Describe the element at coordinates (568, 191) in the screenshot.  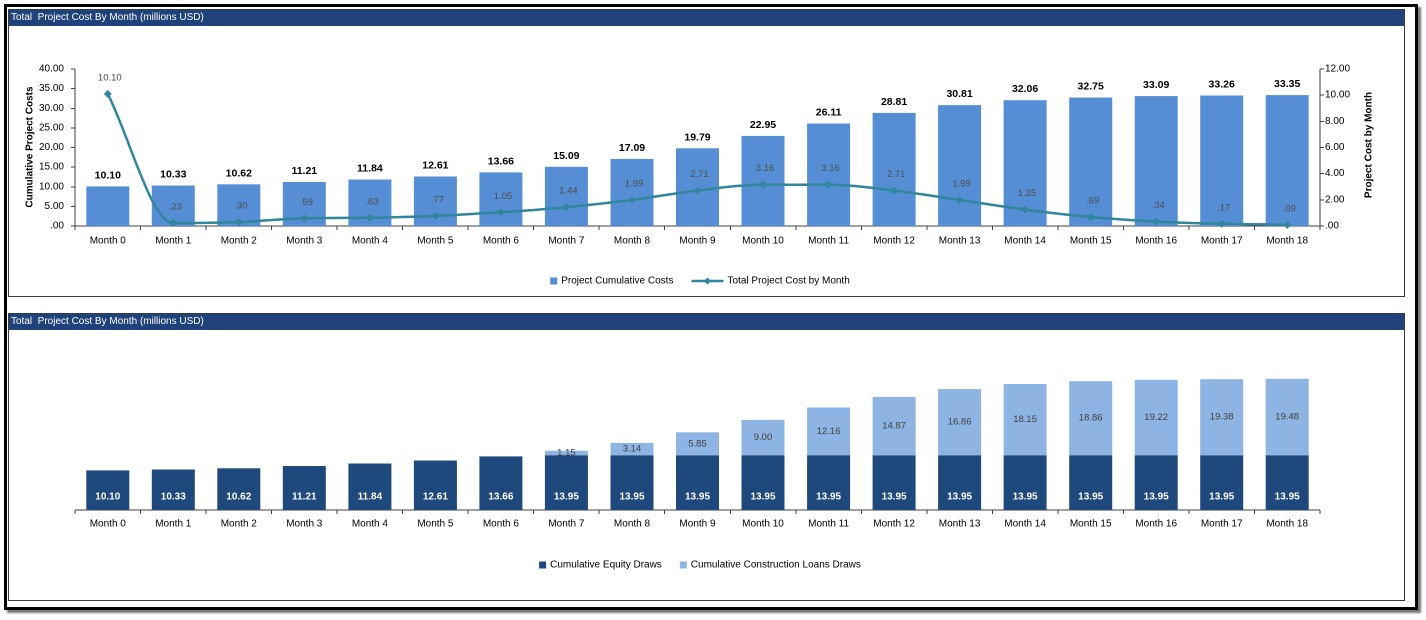
I see `line-value-label: 1.44` at that location.